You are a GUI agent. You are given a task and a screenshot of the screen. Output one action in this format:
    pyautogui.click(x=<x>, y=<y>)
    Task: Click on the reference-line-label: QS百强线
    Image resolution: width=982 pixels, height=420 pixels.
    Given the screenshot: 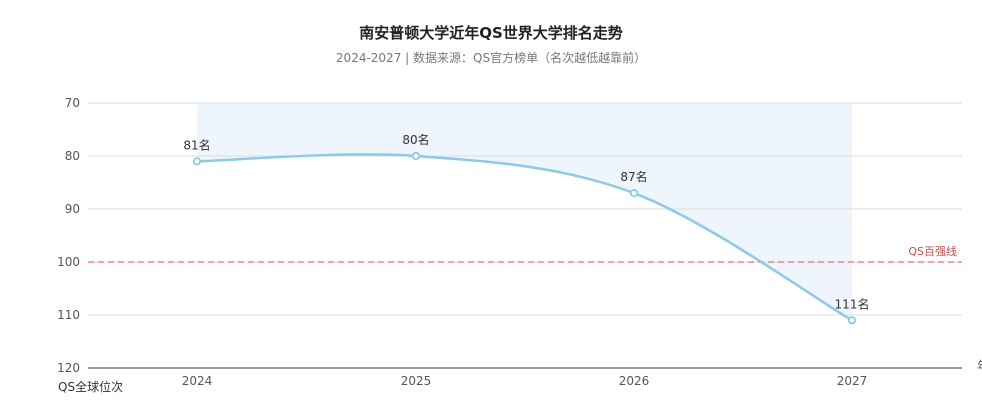 What is the action you would take?
    pyautogui.click(x=932, y=251)
    